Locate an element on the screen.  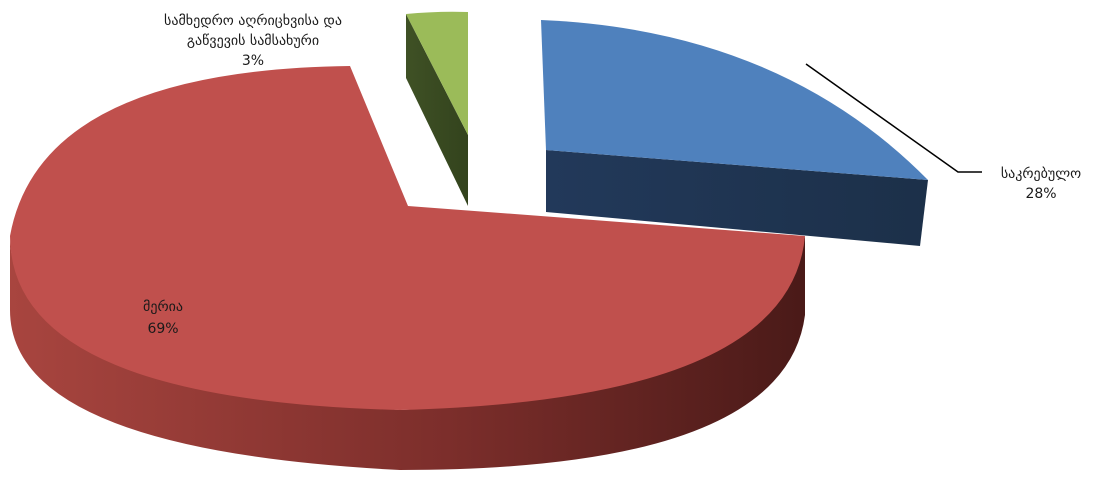
slice-side-military is located at coordinates (437, 110).